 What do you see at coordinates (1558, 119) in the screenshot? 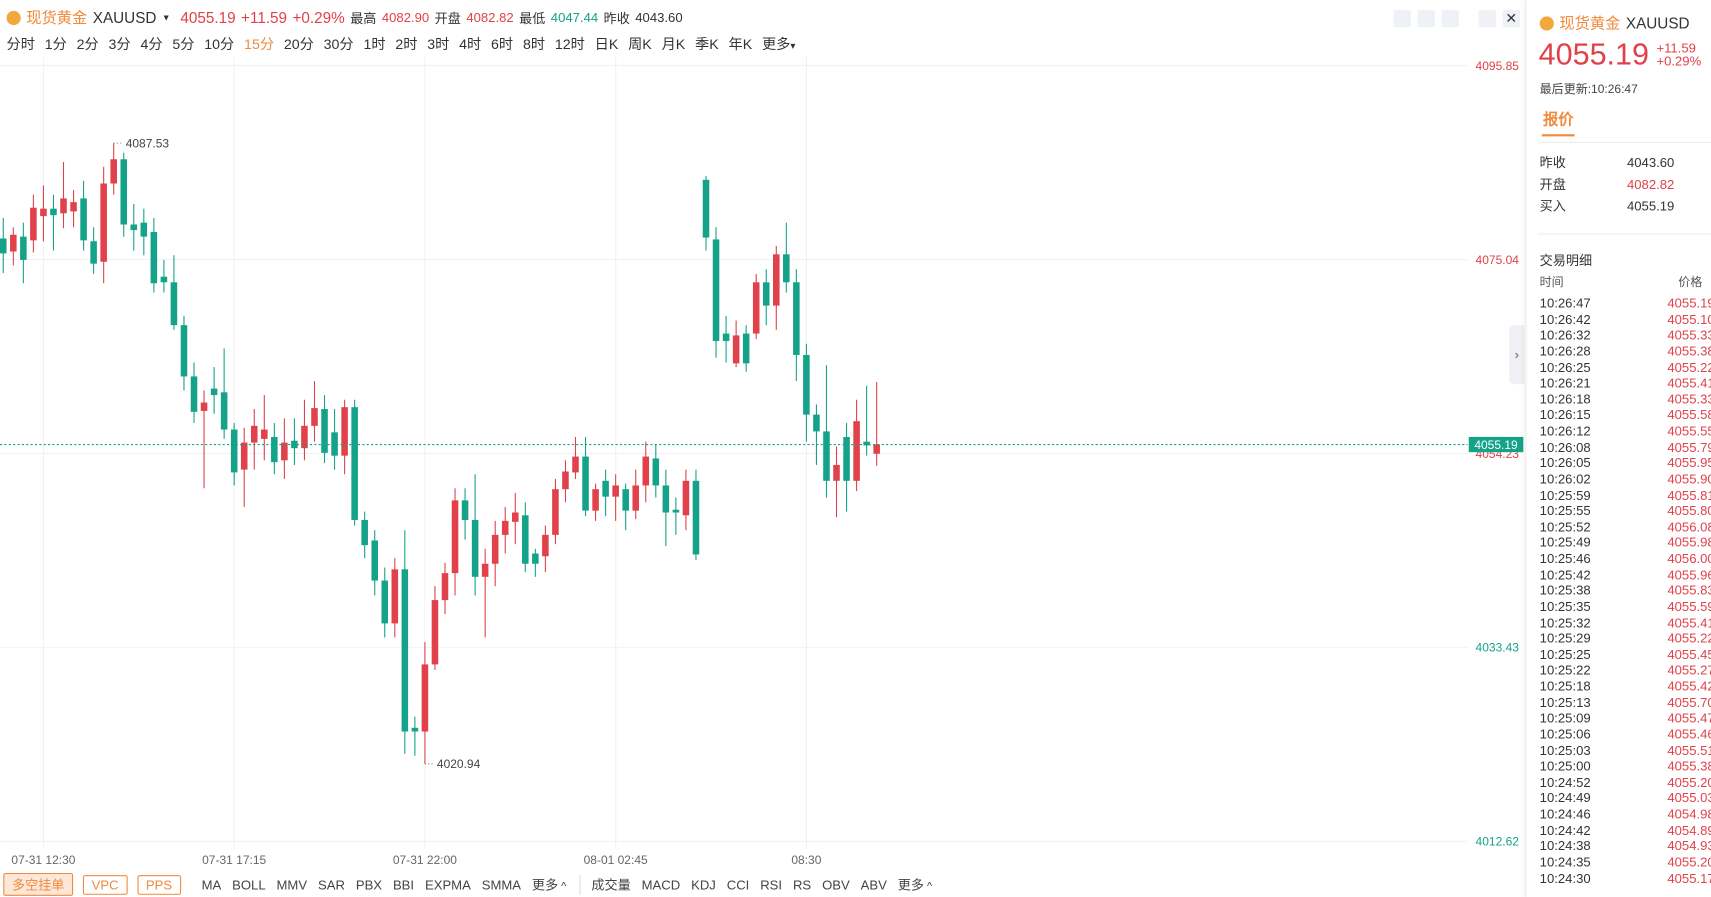
I see `tab: 报价` at bounding box center [1558, 119].